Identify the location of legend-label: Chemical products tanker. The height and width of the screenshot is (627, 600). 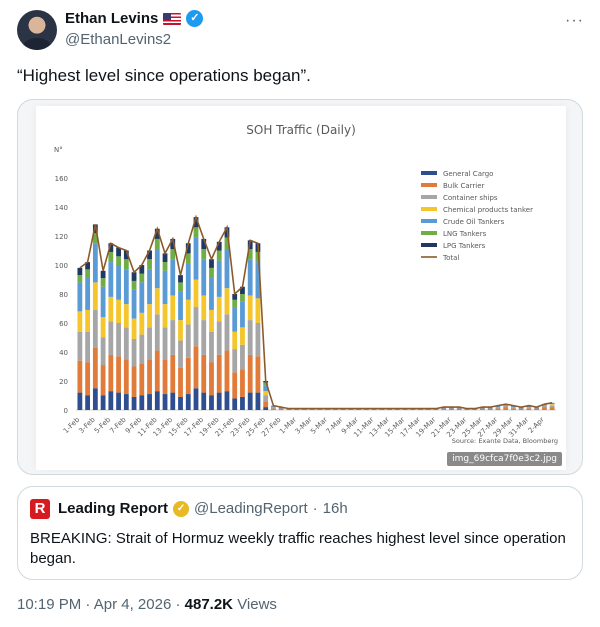
(488, 210).